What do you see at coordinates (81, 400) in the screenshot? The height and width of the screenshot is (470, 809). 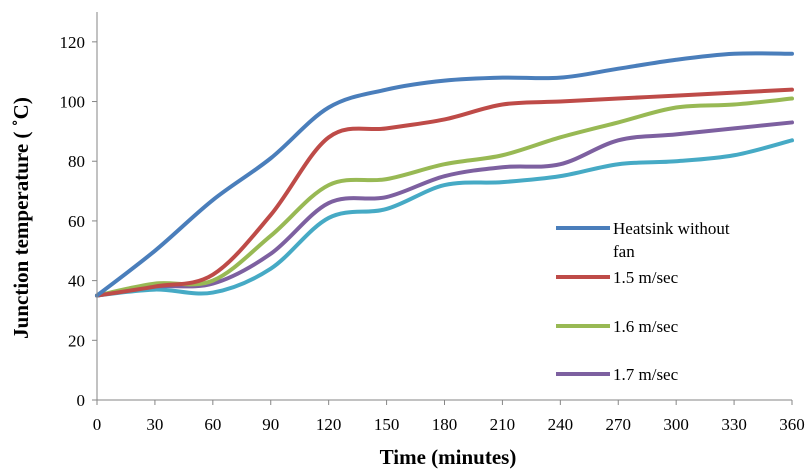 I see `y-tick-label: 0` at bounding box center [81, 400].